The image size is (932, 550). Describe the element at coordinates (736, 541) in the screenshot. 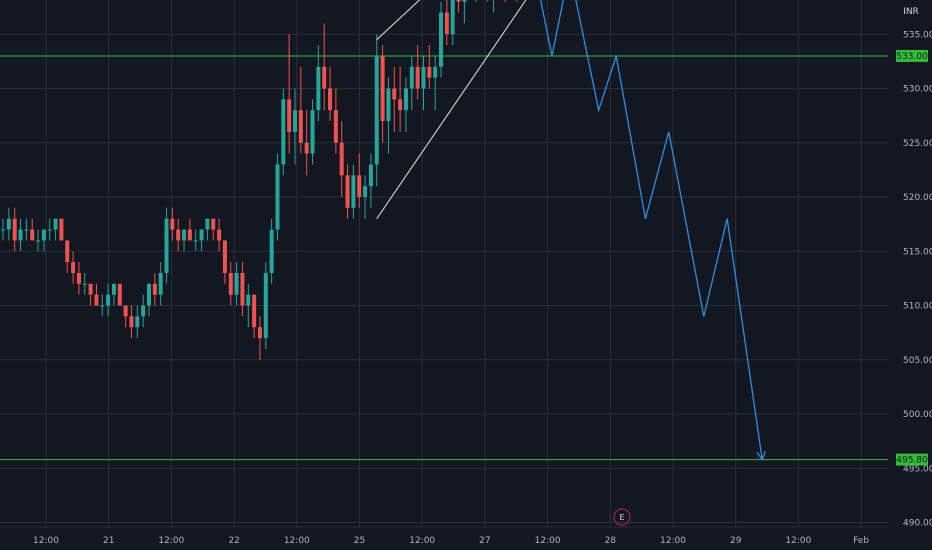

I see `x-tick-label: 29` at that location.